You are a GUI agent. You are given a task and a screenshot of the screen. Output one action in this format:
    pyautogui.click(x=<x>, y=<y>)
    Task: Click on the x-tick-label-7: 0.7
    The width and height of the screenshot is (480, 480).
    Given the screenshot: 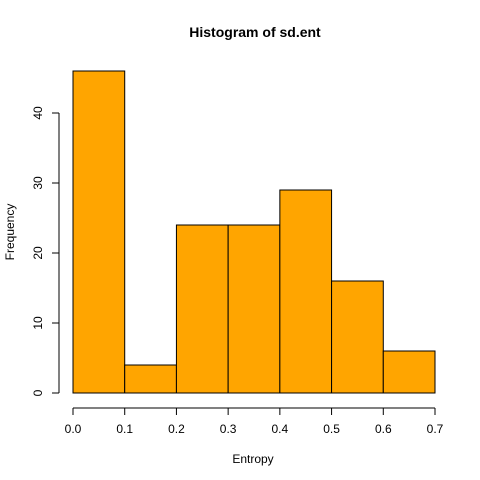 What is the action you would take?
    pyautogui.click(x=435, y=429)
    